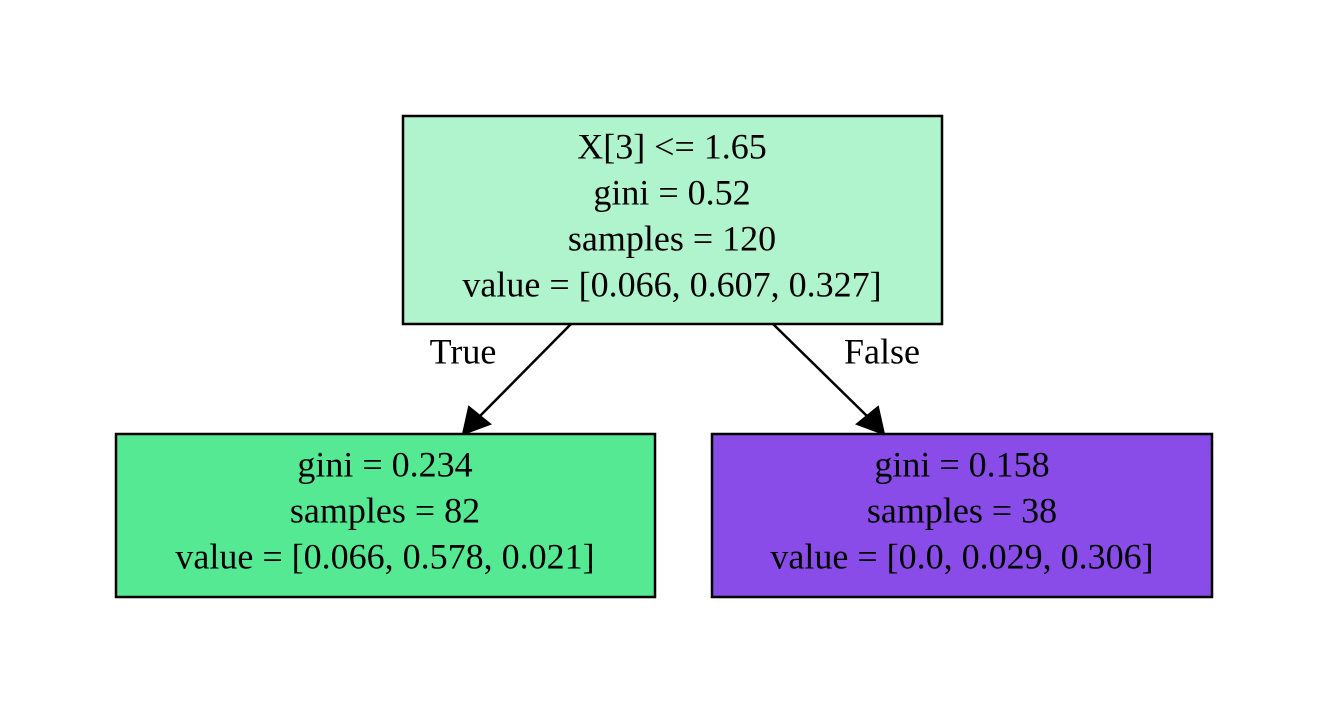 The width and height of the screenshot is (1332, 712). I want to click on node-text: gini = 0.52, so click(671, 192).